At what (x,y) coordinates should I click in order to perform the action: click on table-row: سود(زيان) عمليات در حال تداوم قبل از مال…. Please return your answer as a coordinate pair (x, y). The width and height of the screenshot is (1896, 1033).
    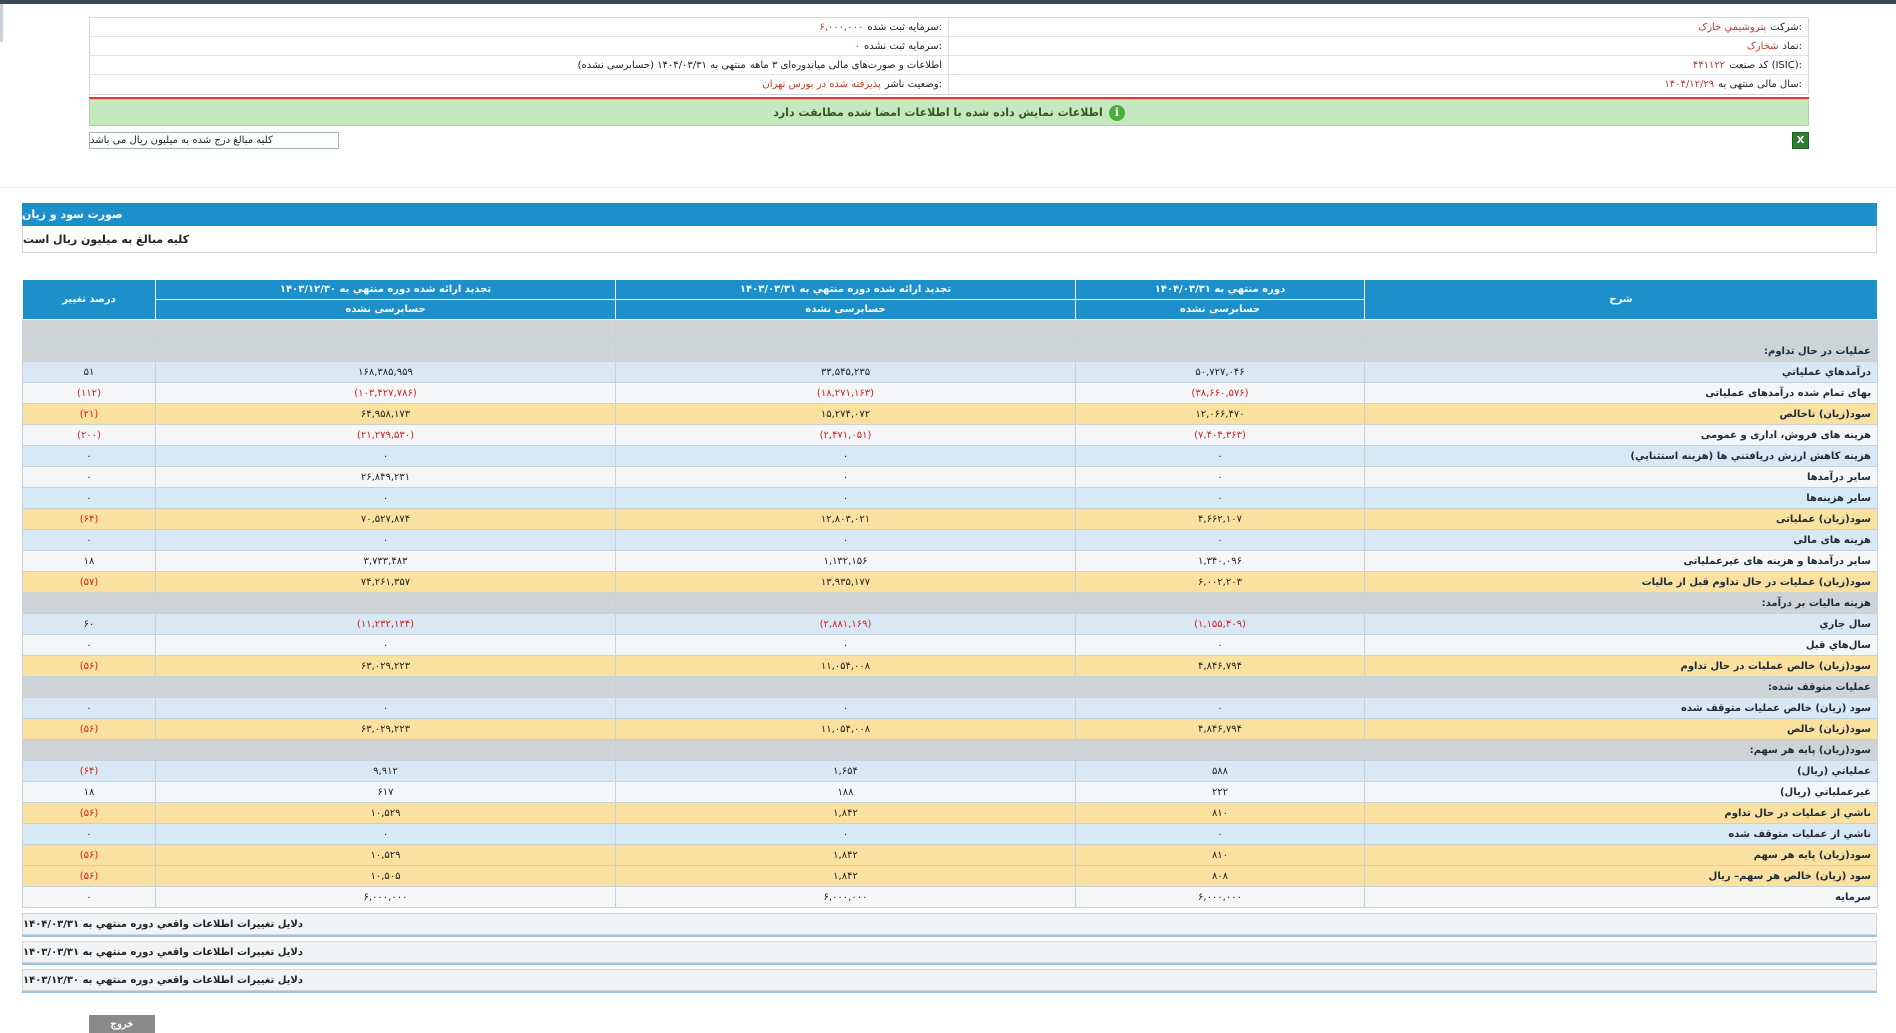
    Looking at the image, I should click on (950, 582).